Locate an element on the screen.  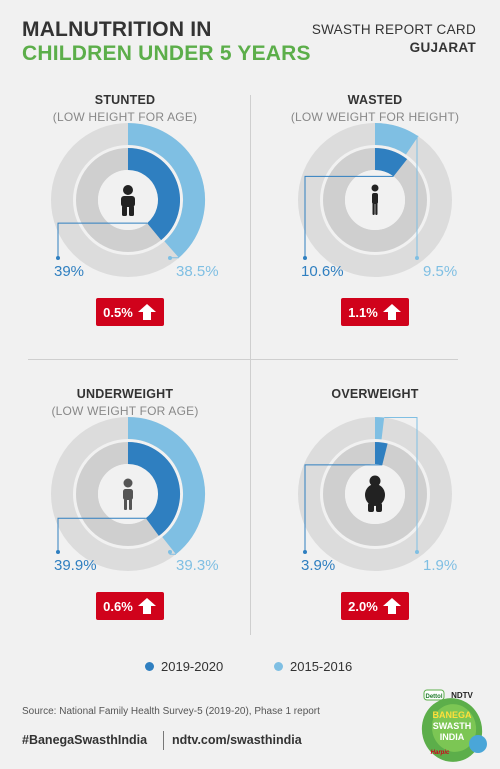
logo-brand-tag is located at coordinates (434, 695).